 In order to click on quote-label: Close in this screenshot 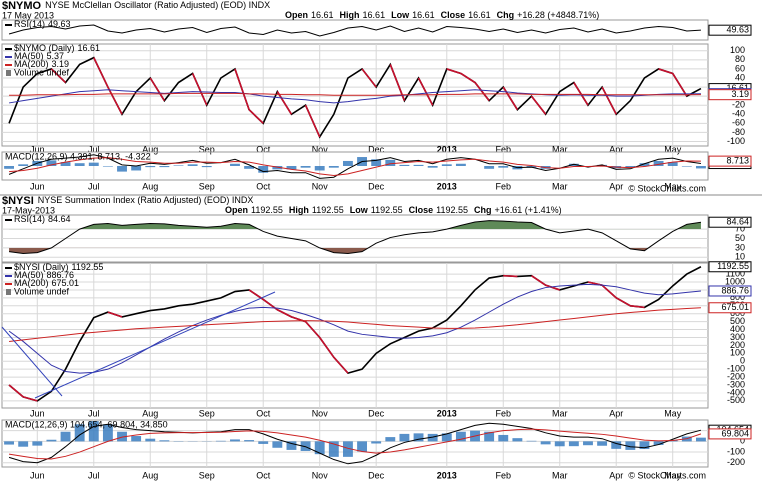, I will do `click(453, 15)`.